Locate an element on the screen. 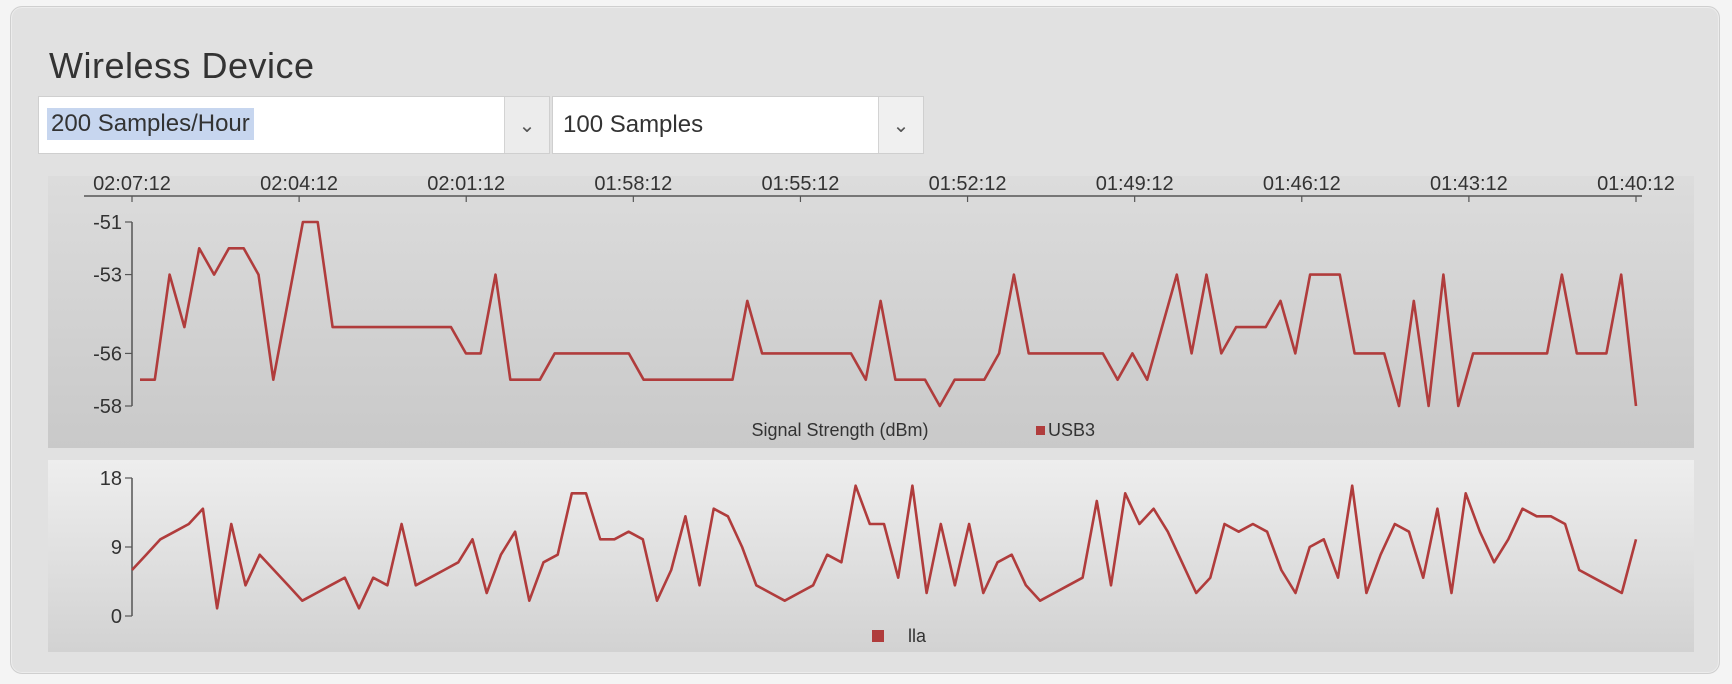  x-tick-label: 02:04:12 is located at coordinates (299, 184).